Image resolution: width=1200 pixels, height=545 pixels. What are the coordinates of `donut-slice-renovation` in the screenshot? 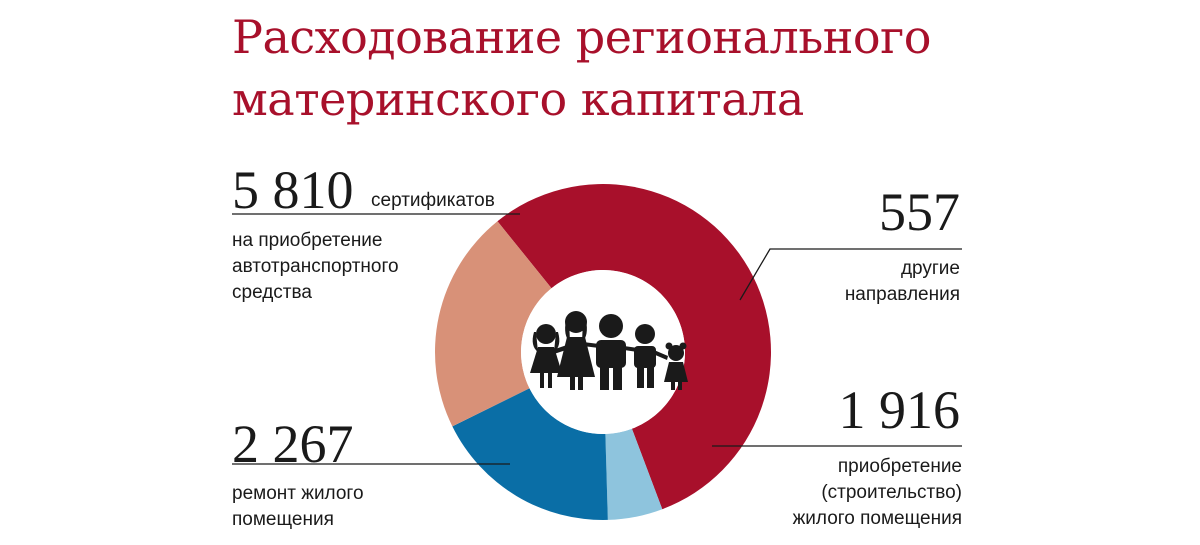 It's located at (493, 324).